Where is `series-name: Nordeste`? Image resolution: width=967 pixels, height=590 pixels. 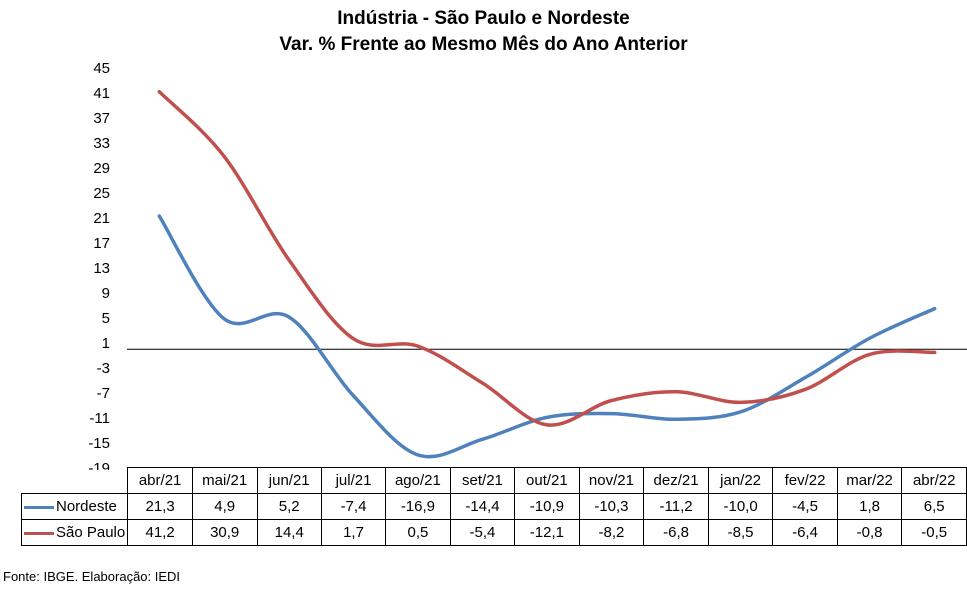 series-name: Nordeste is located at coordinates (86, 506).